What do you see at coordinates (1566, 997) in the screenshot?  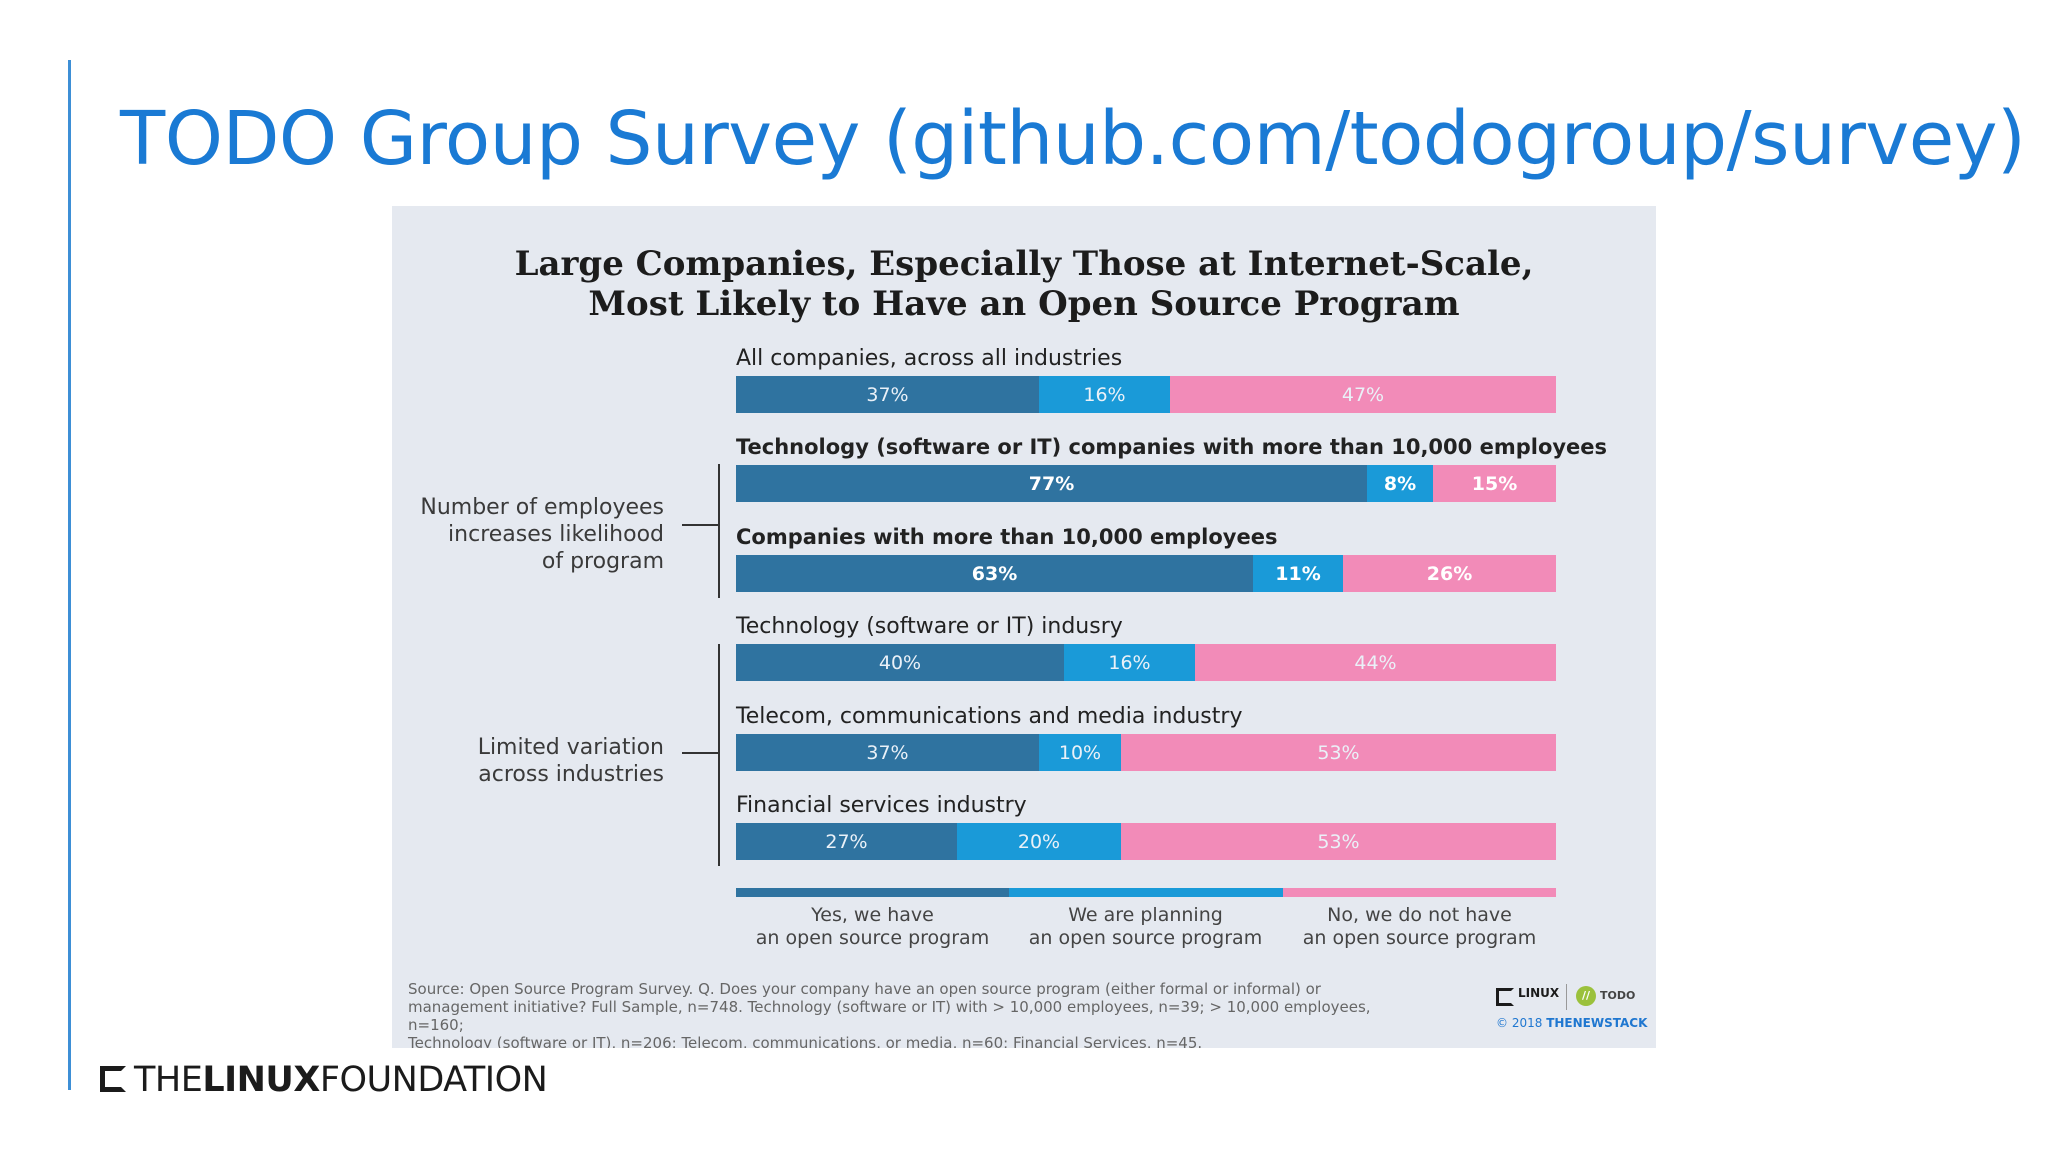 I see `logo-separator` at bounding box center [1566, 997].